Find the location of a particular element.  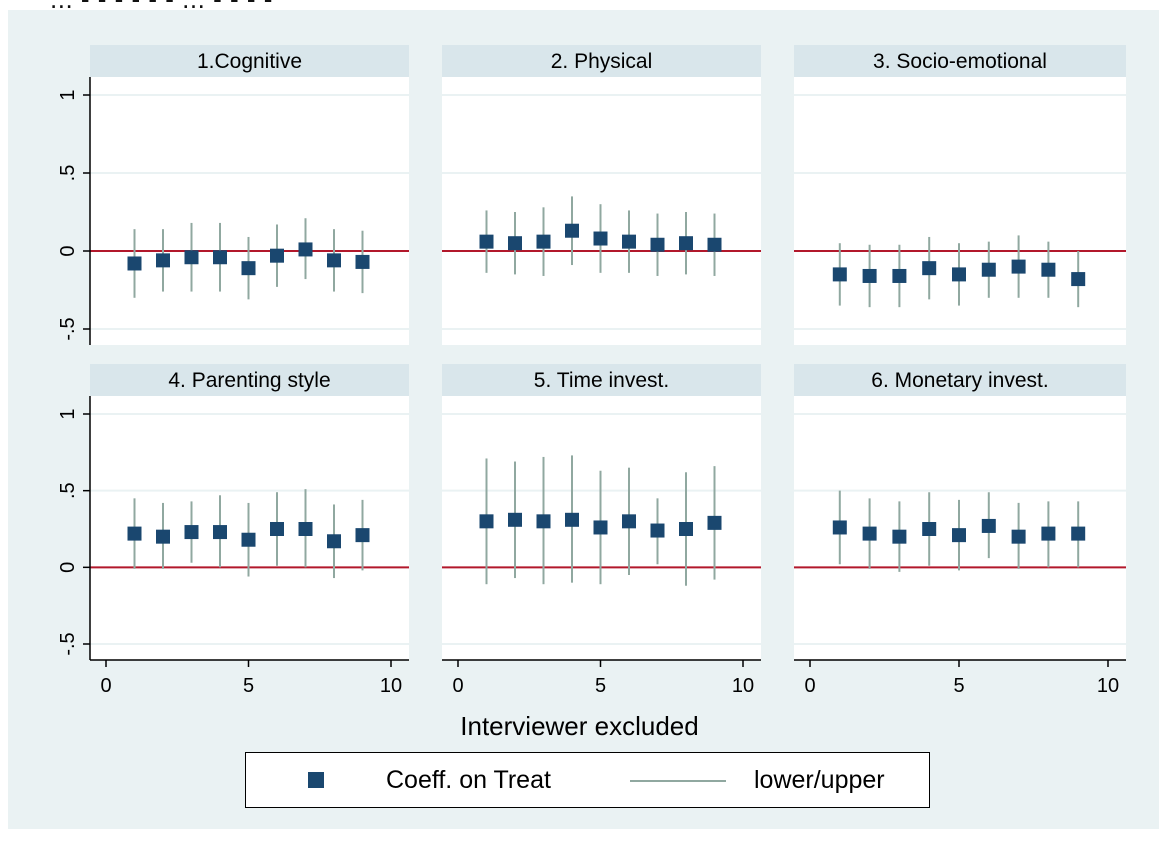

panel-4: 4. Parenting style-.50.510 5 10 is located at coordinates (233, 530).